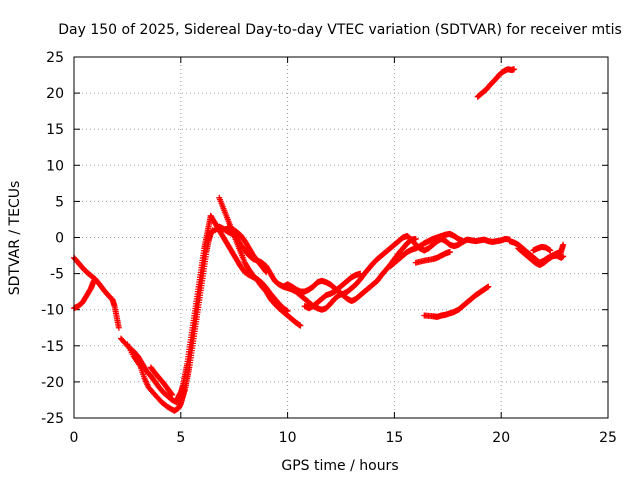  Describe the element at coordinates (55, 58) in the screenshot. I see `y-tick-label: 25` at that location.